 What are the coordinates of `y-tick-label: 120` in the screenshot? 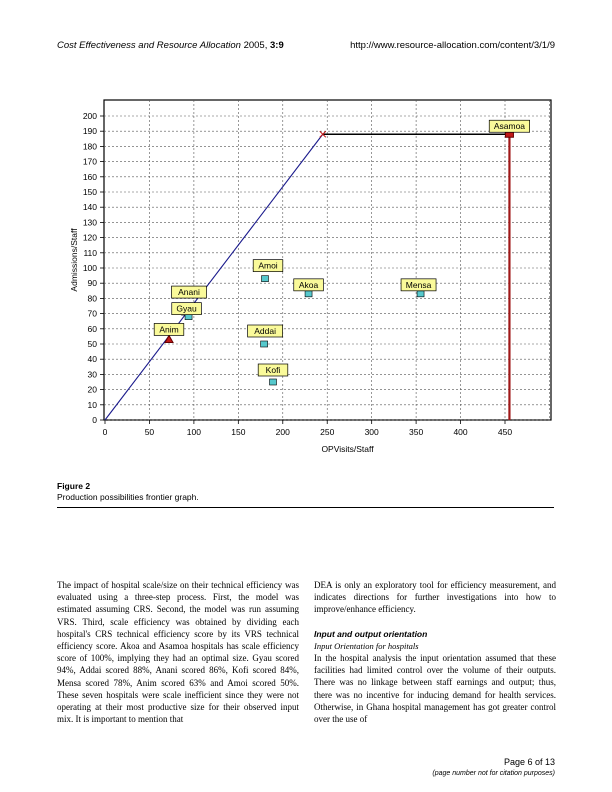 It's located at (90, 238).